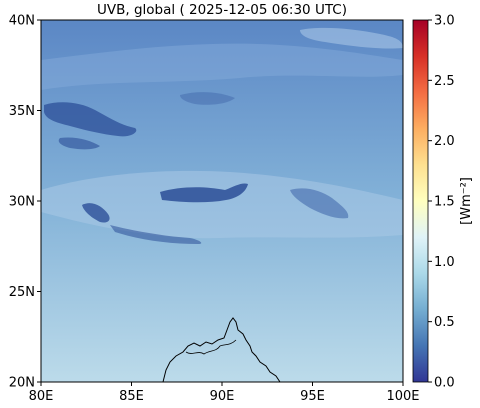 This screenshot has width=480, height=408. Describe the element at coordinates (444, 141) in the screenshot. I see `colorbar-tick-label: 2.0` at that location.